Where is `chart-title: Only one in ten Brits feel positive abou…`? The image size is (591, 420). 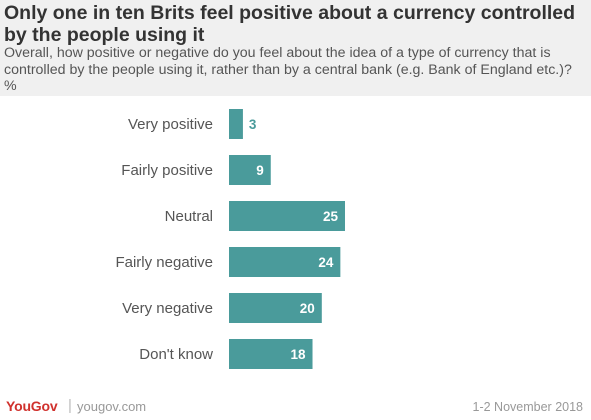 chart-title: Only one in ten Brits feel positive abou… is located at coordinates (290, 24).